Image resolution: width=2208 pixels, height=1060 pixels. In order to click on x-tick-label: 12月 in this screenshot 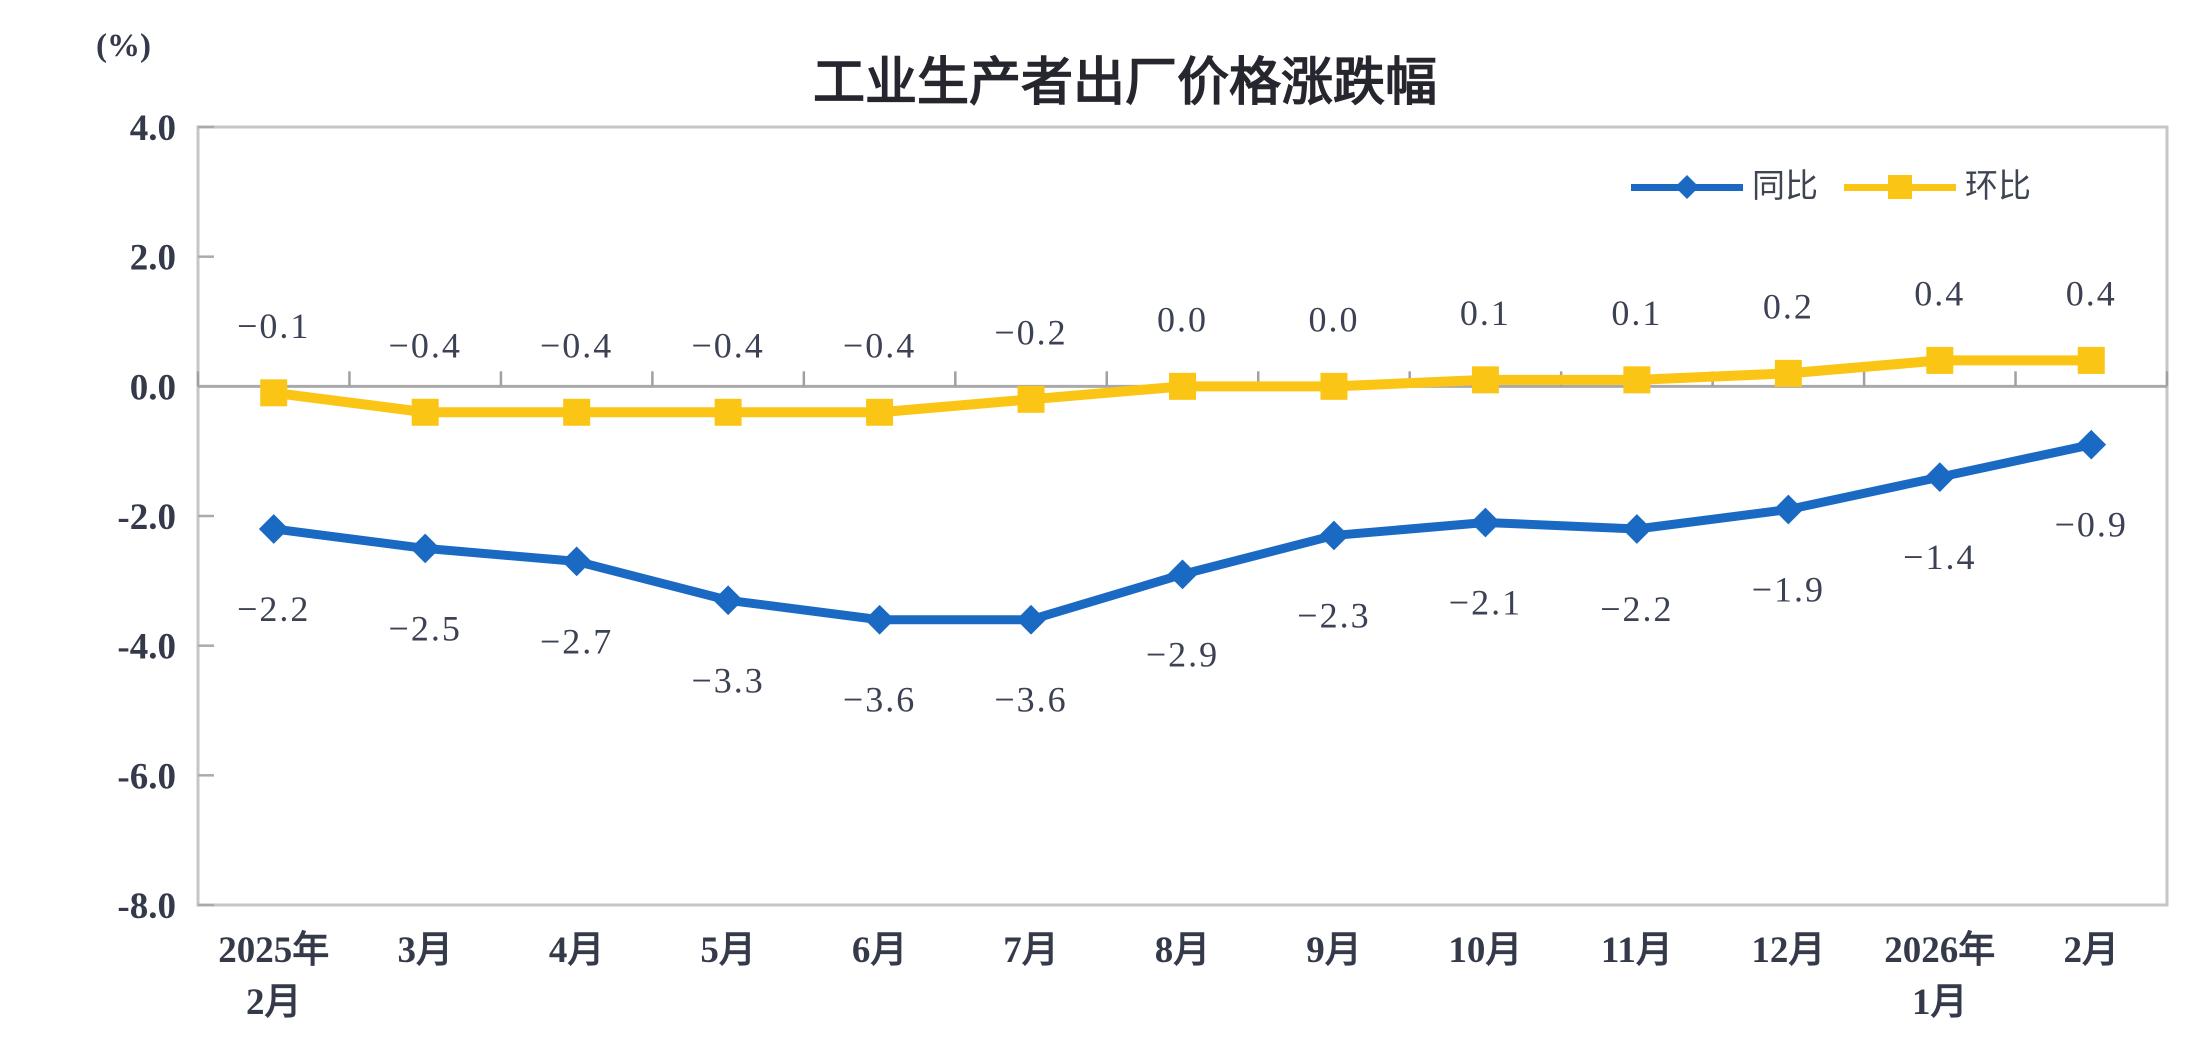, I will do `click(1788, 950)`.